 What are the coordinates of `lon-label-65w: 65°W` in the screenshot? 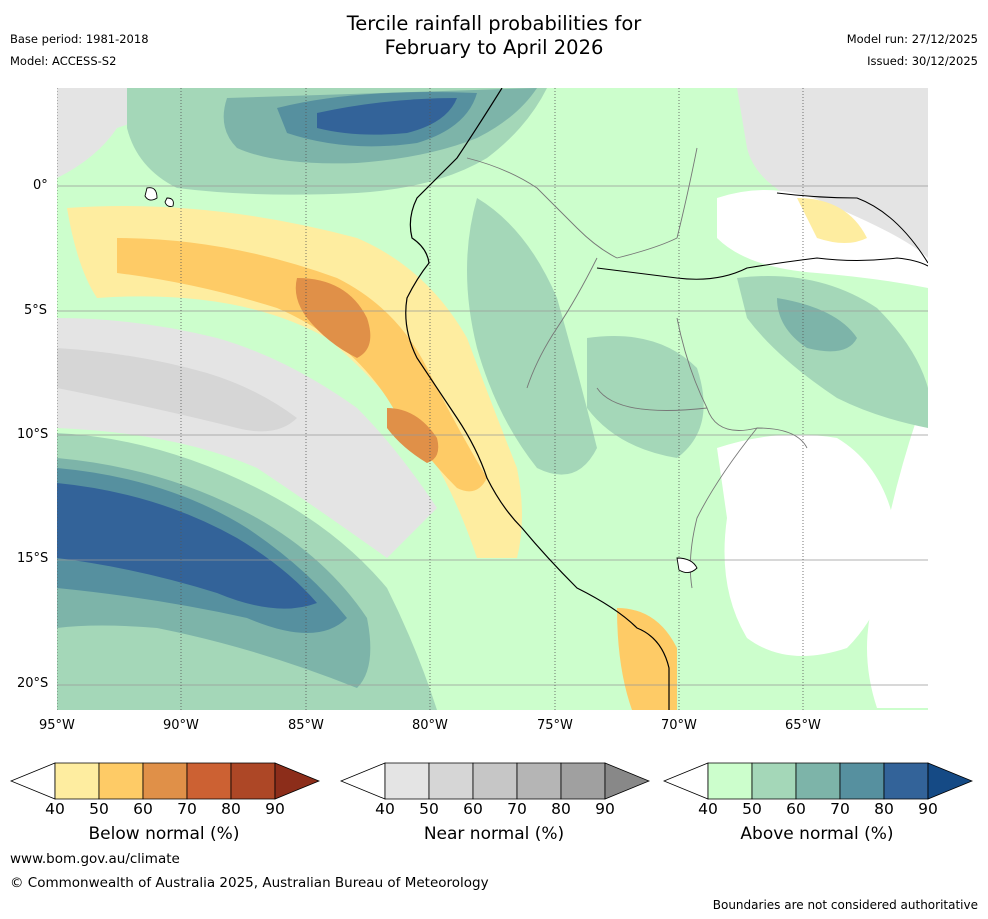 It's located at (803, 725).